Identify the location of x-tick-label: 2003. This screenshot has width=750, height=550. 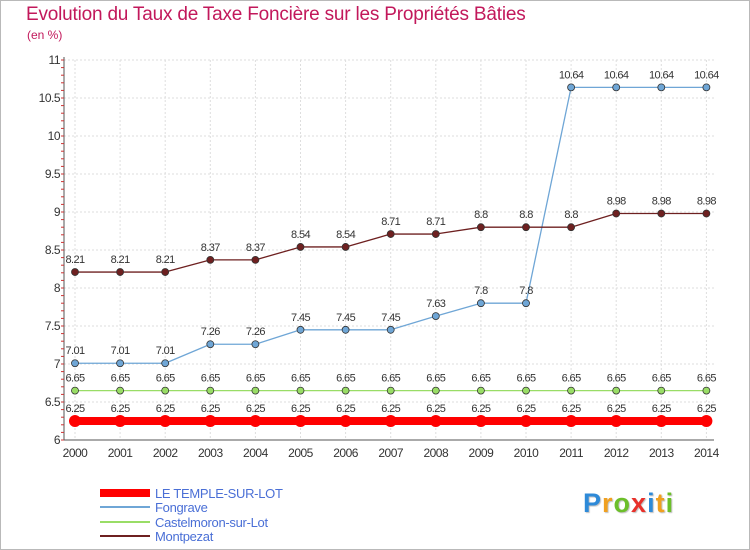
(211, 453).